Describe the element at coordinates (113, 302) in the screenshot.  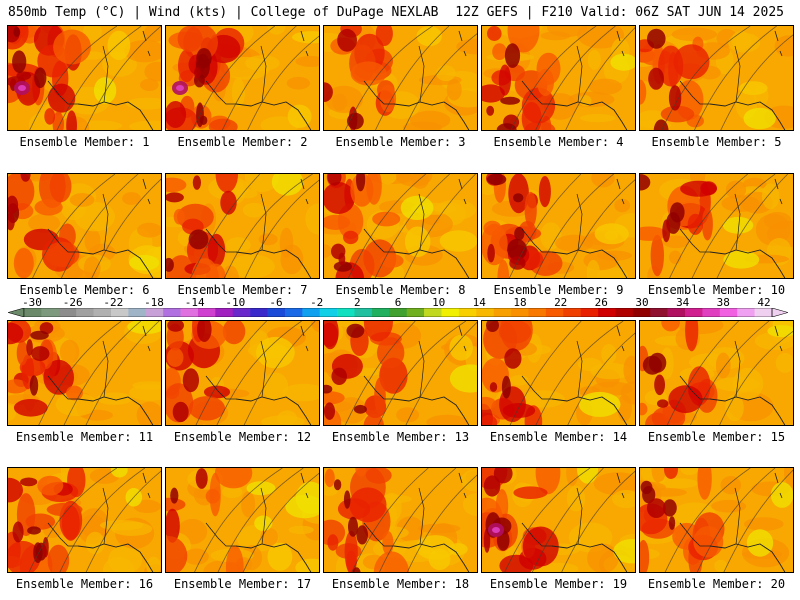
I see `colorbar-tick: -22` at that location.